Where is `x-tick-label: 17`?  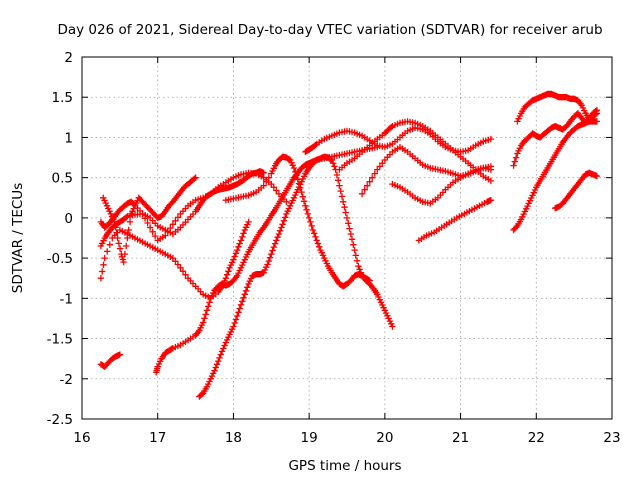
x-tick-label: 17 is located at coordinates (157, 438).